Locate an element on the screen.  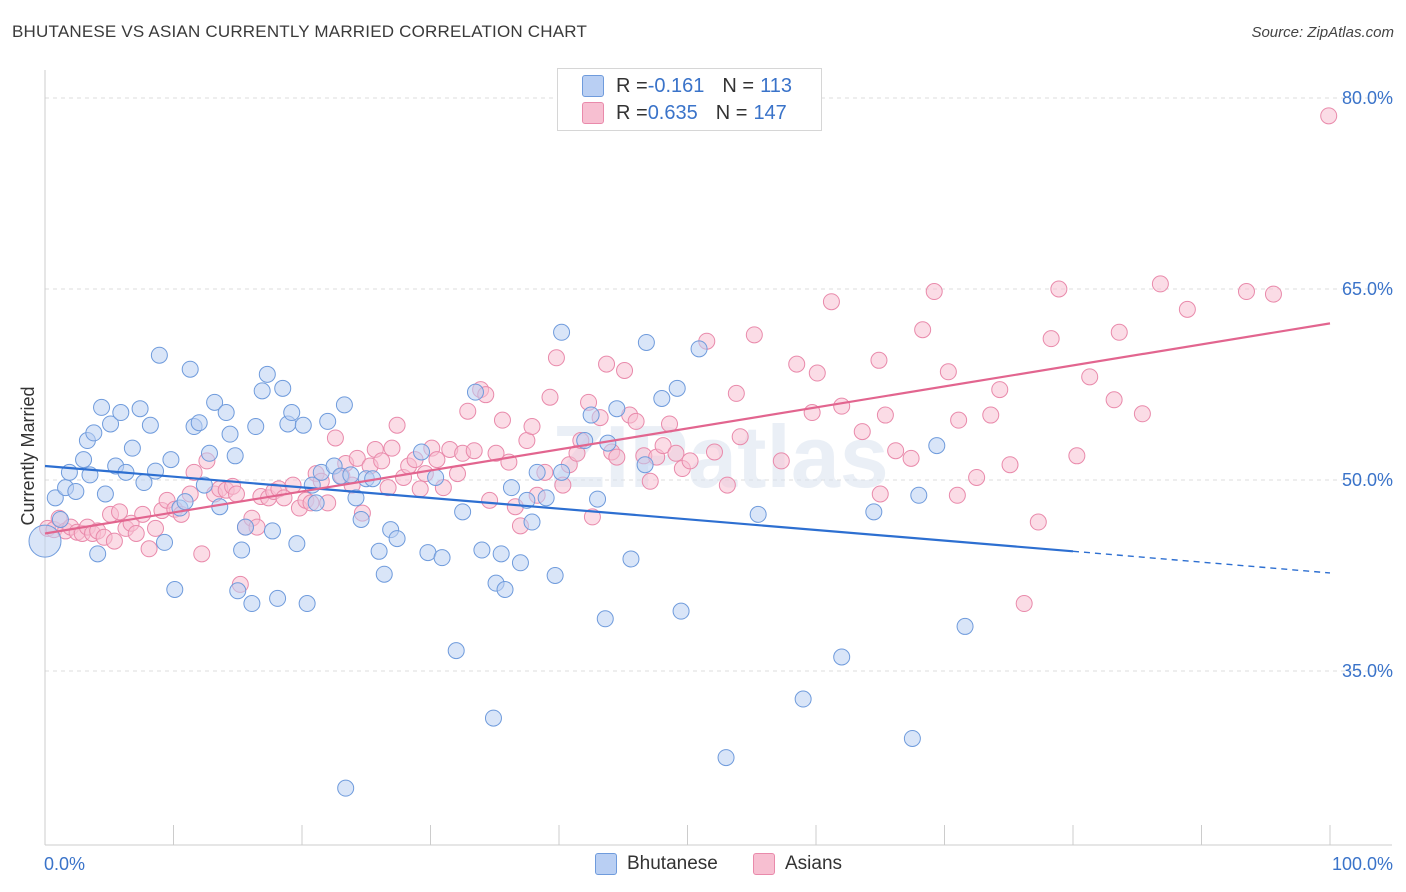
y-axis-label: Currently Married is located at coordinates (28, 455).